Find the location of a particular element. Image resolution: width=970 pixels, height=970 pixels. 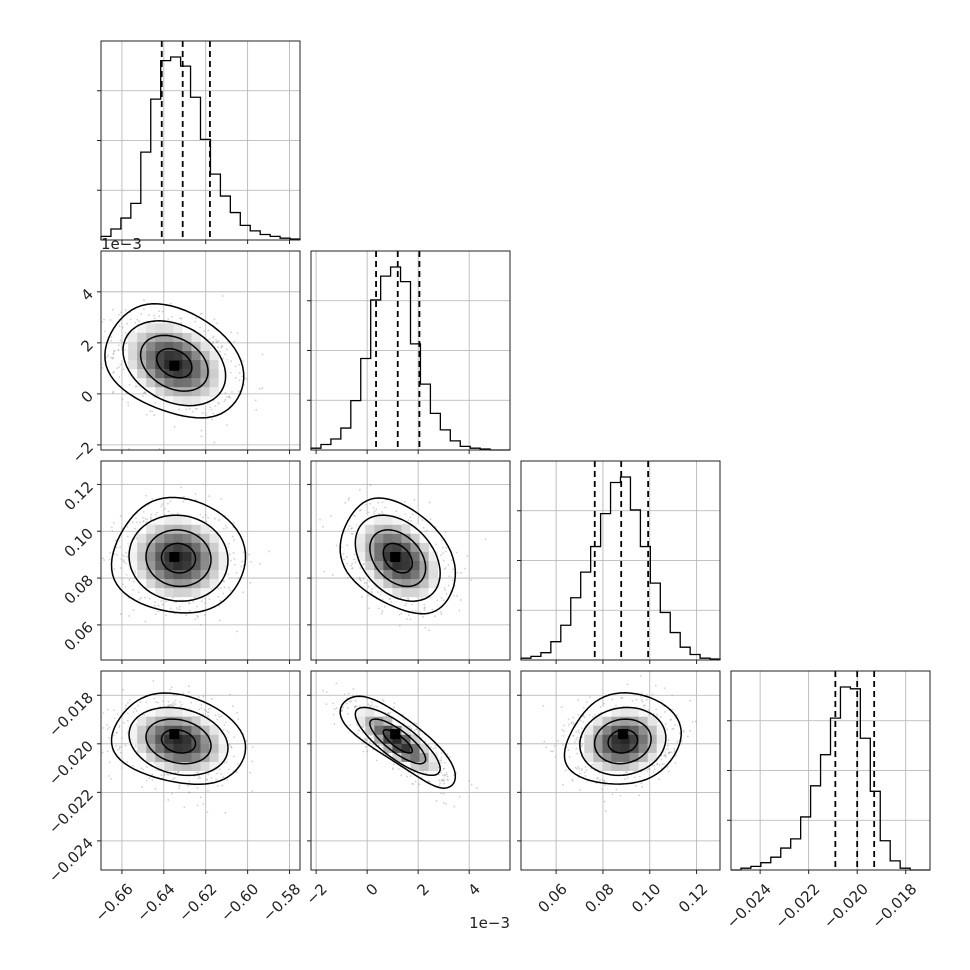

density-peak is located at coordinates (174, 556).